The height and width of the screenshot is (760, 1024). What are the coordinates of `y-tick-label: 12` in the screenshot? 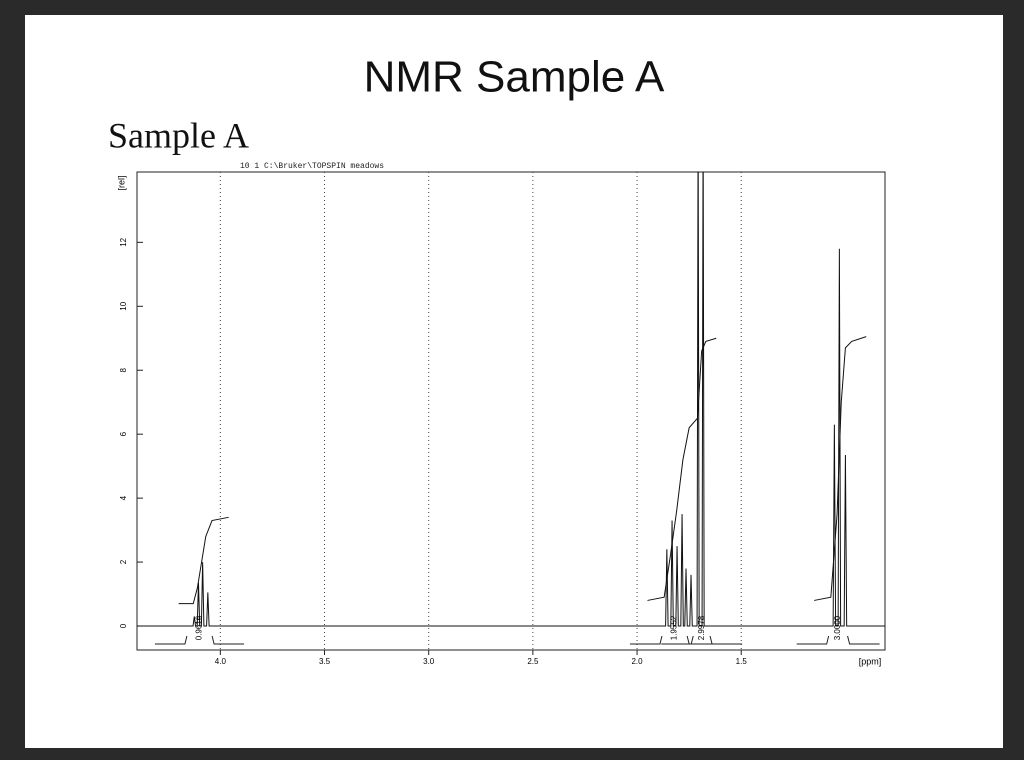 It's located at (123, 241).